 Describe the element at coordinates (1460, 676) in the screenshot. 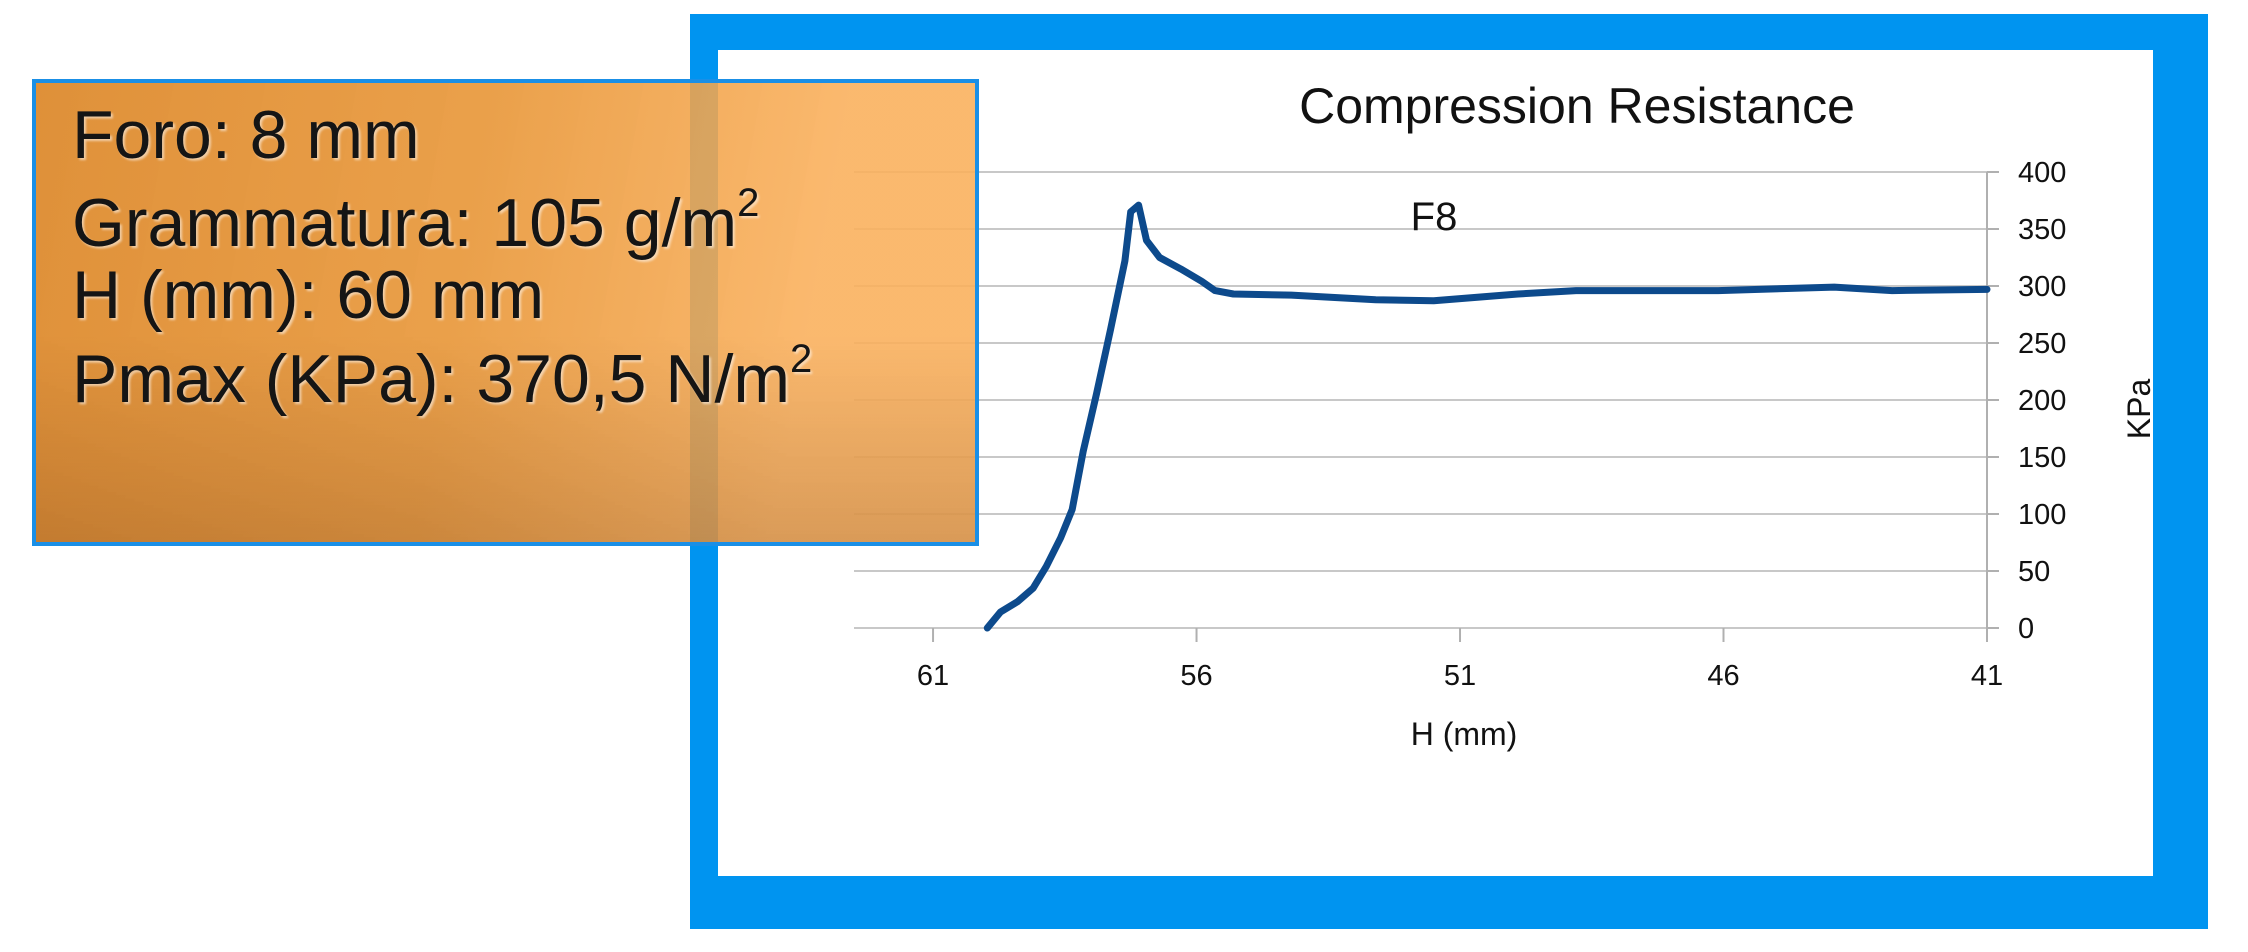

I see `x-tick-label: 51` at that location.